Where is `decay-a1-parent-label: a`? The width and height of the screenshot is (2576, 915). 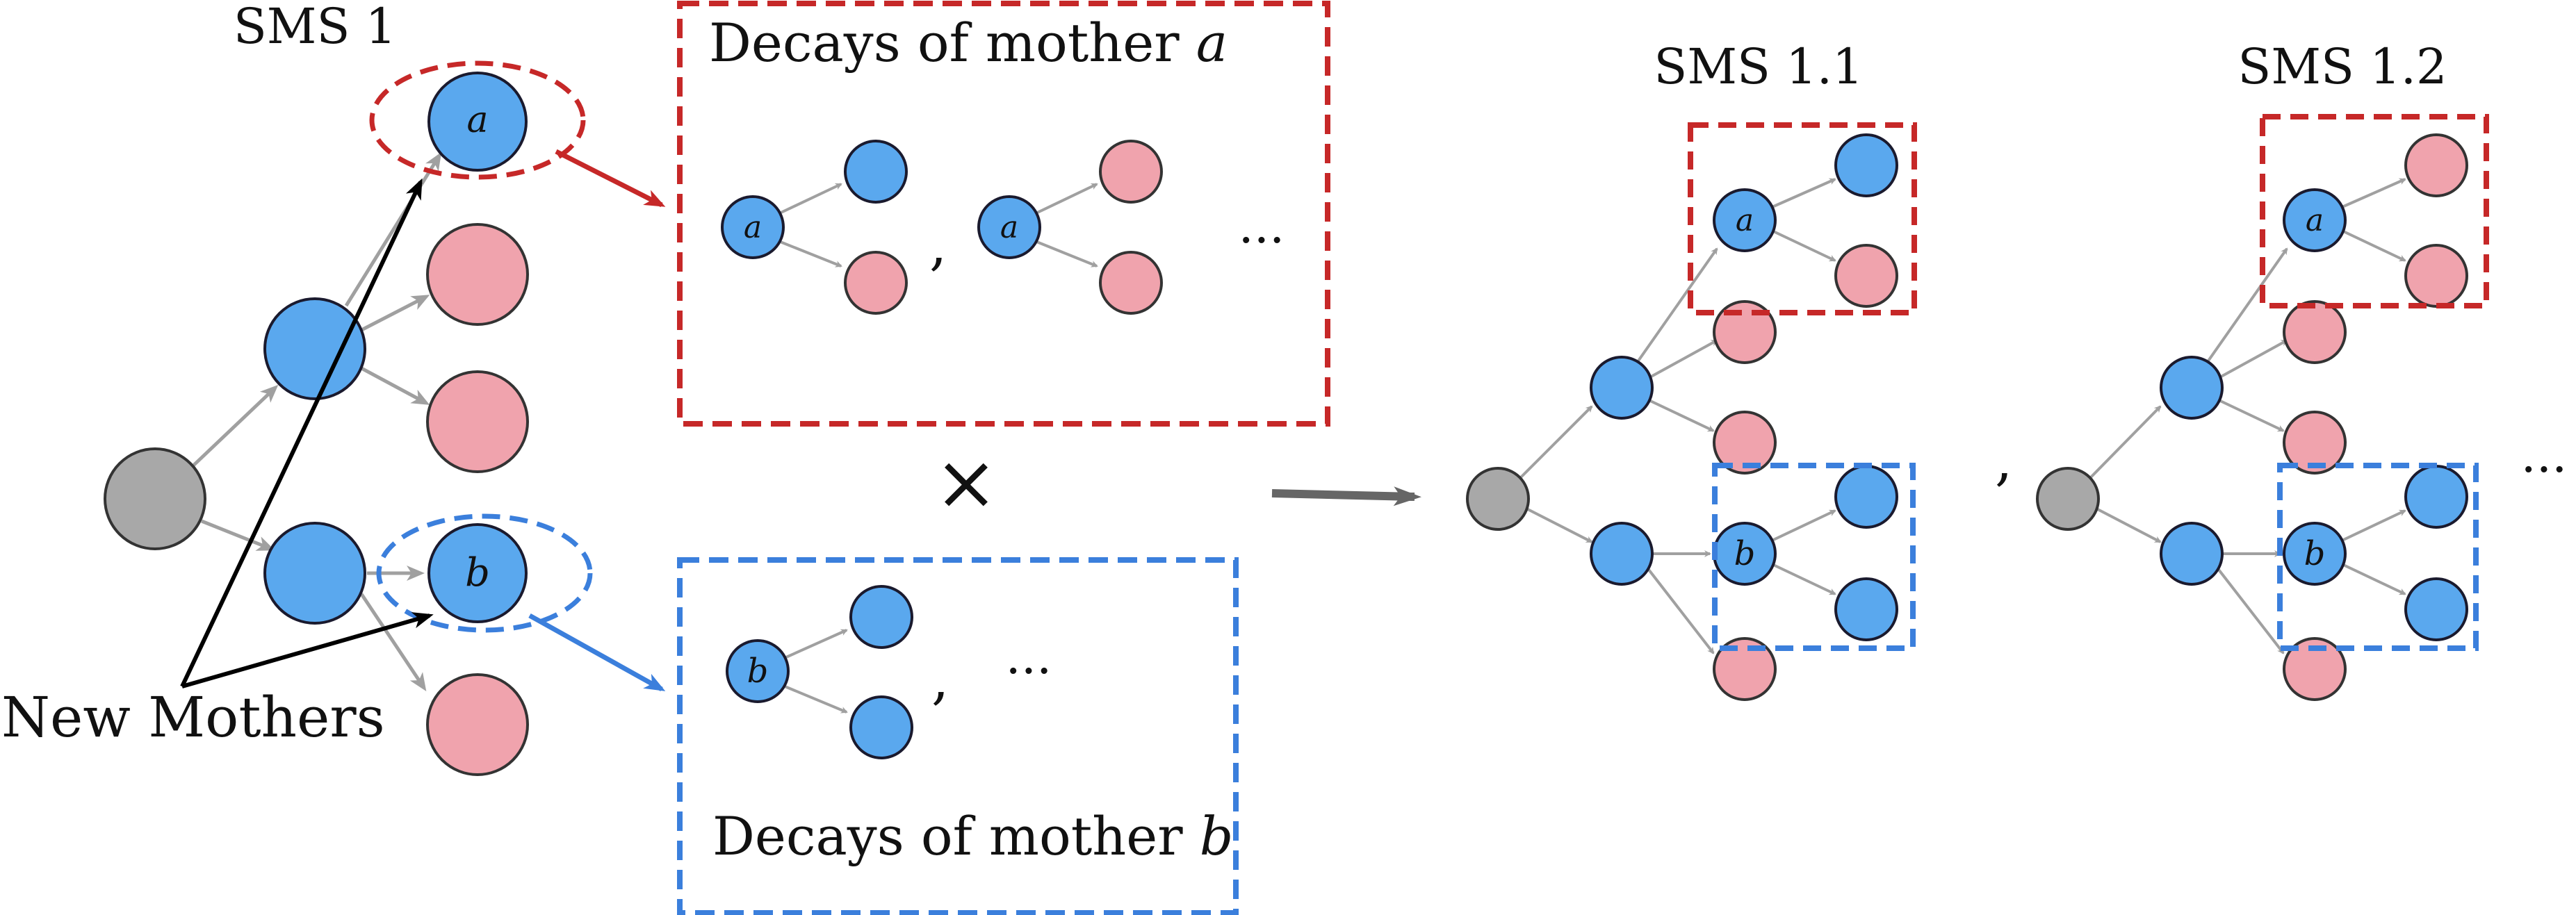
decay-a1-parent-label: a is located at coordinates (753, 227).